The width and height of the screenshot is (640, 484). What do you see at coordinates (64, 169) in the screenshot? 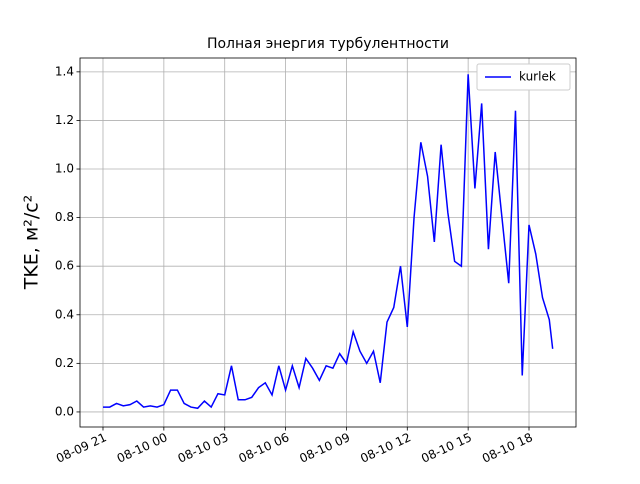
I see `y-tick-label: 1.0` at bounding box center [64, 169].